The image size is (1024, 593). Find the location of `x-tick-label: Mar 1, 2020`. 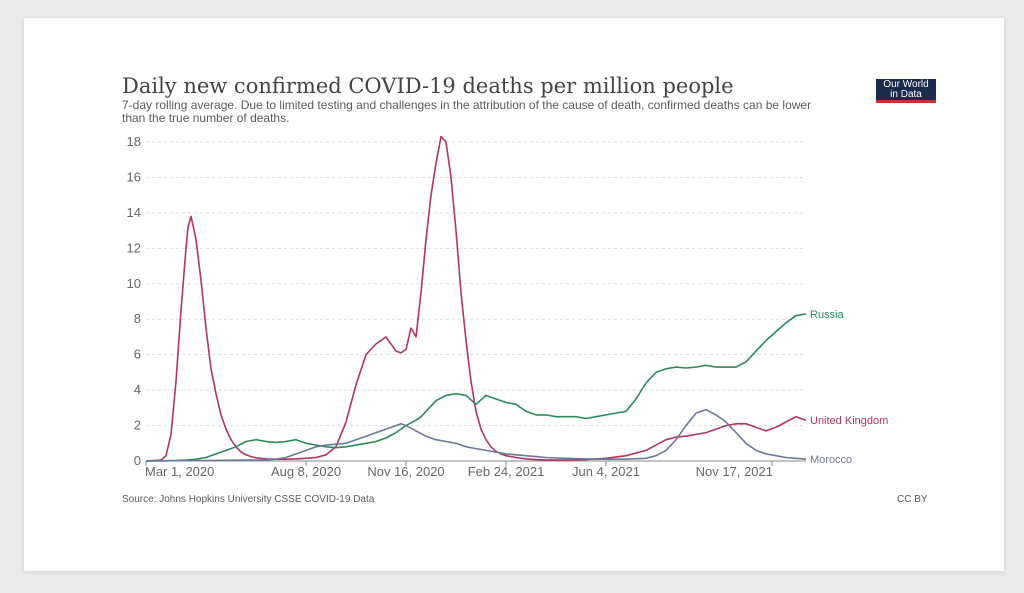

x-tick-label: Mar 1, 2020 is located at coordinates (179, 471).